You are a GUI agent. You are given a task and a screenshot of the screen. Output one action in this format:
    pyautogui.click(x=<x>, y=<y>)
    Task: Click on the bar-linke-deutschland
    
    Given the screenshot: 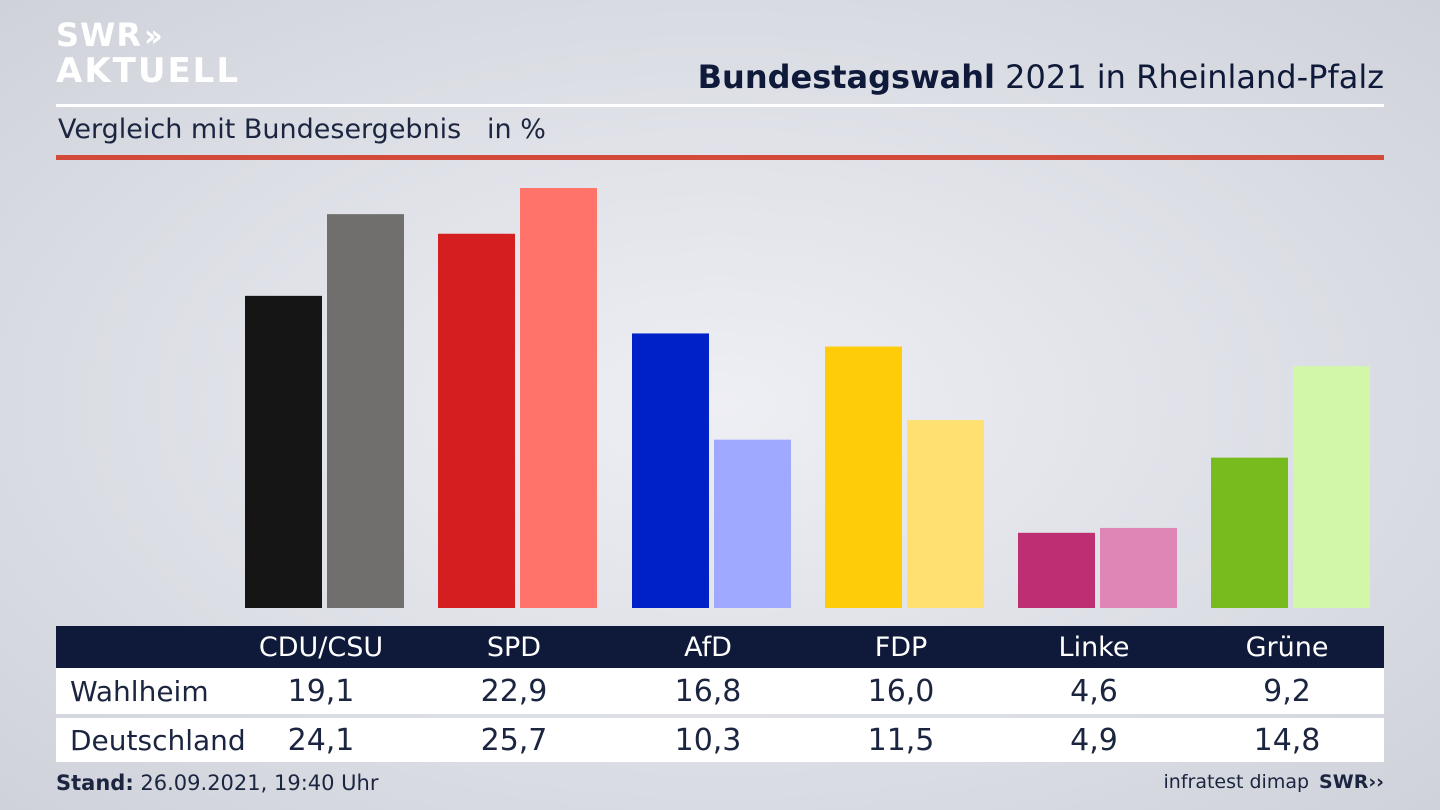 What is the action you would take?
    pyautogui.click(x=1138, y=567)
    